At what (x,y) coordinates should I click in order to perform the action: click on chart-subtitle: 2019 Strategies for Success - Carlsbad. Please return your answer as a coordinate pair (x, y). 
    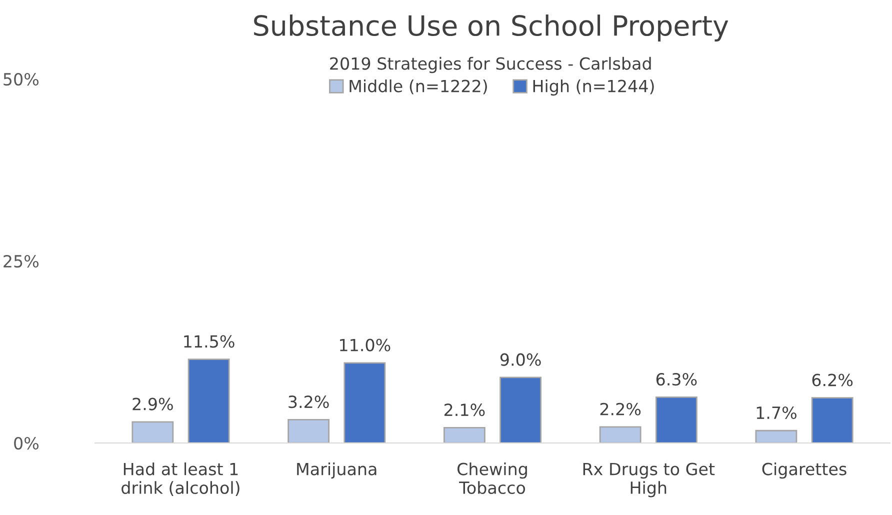
    Looking at the image, I should click on (490, 65).